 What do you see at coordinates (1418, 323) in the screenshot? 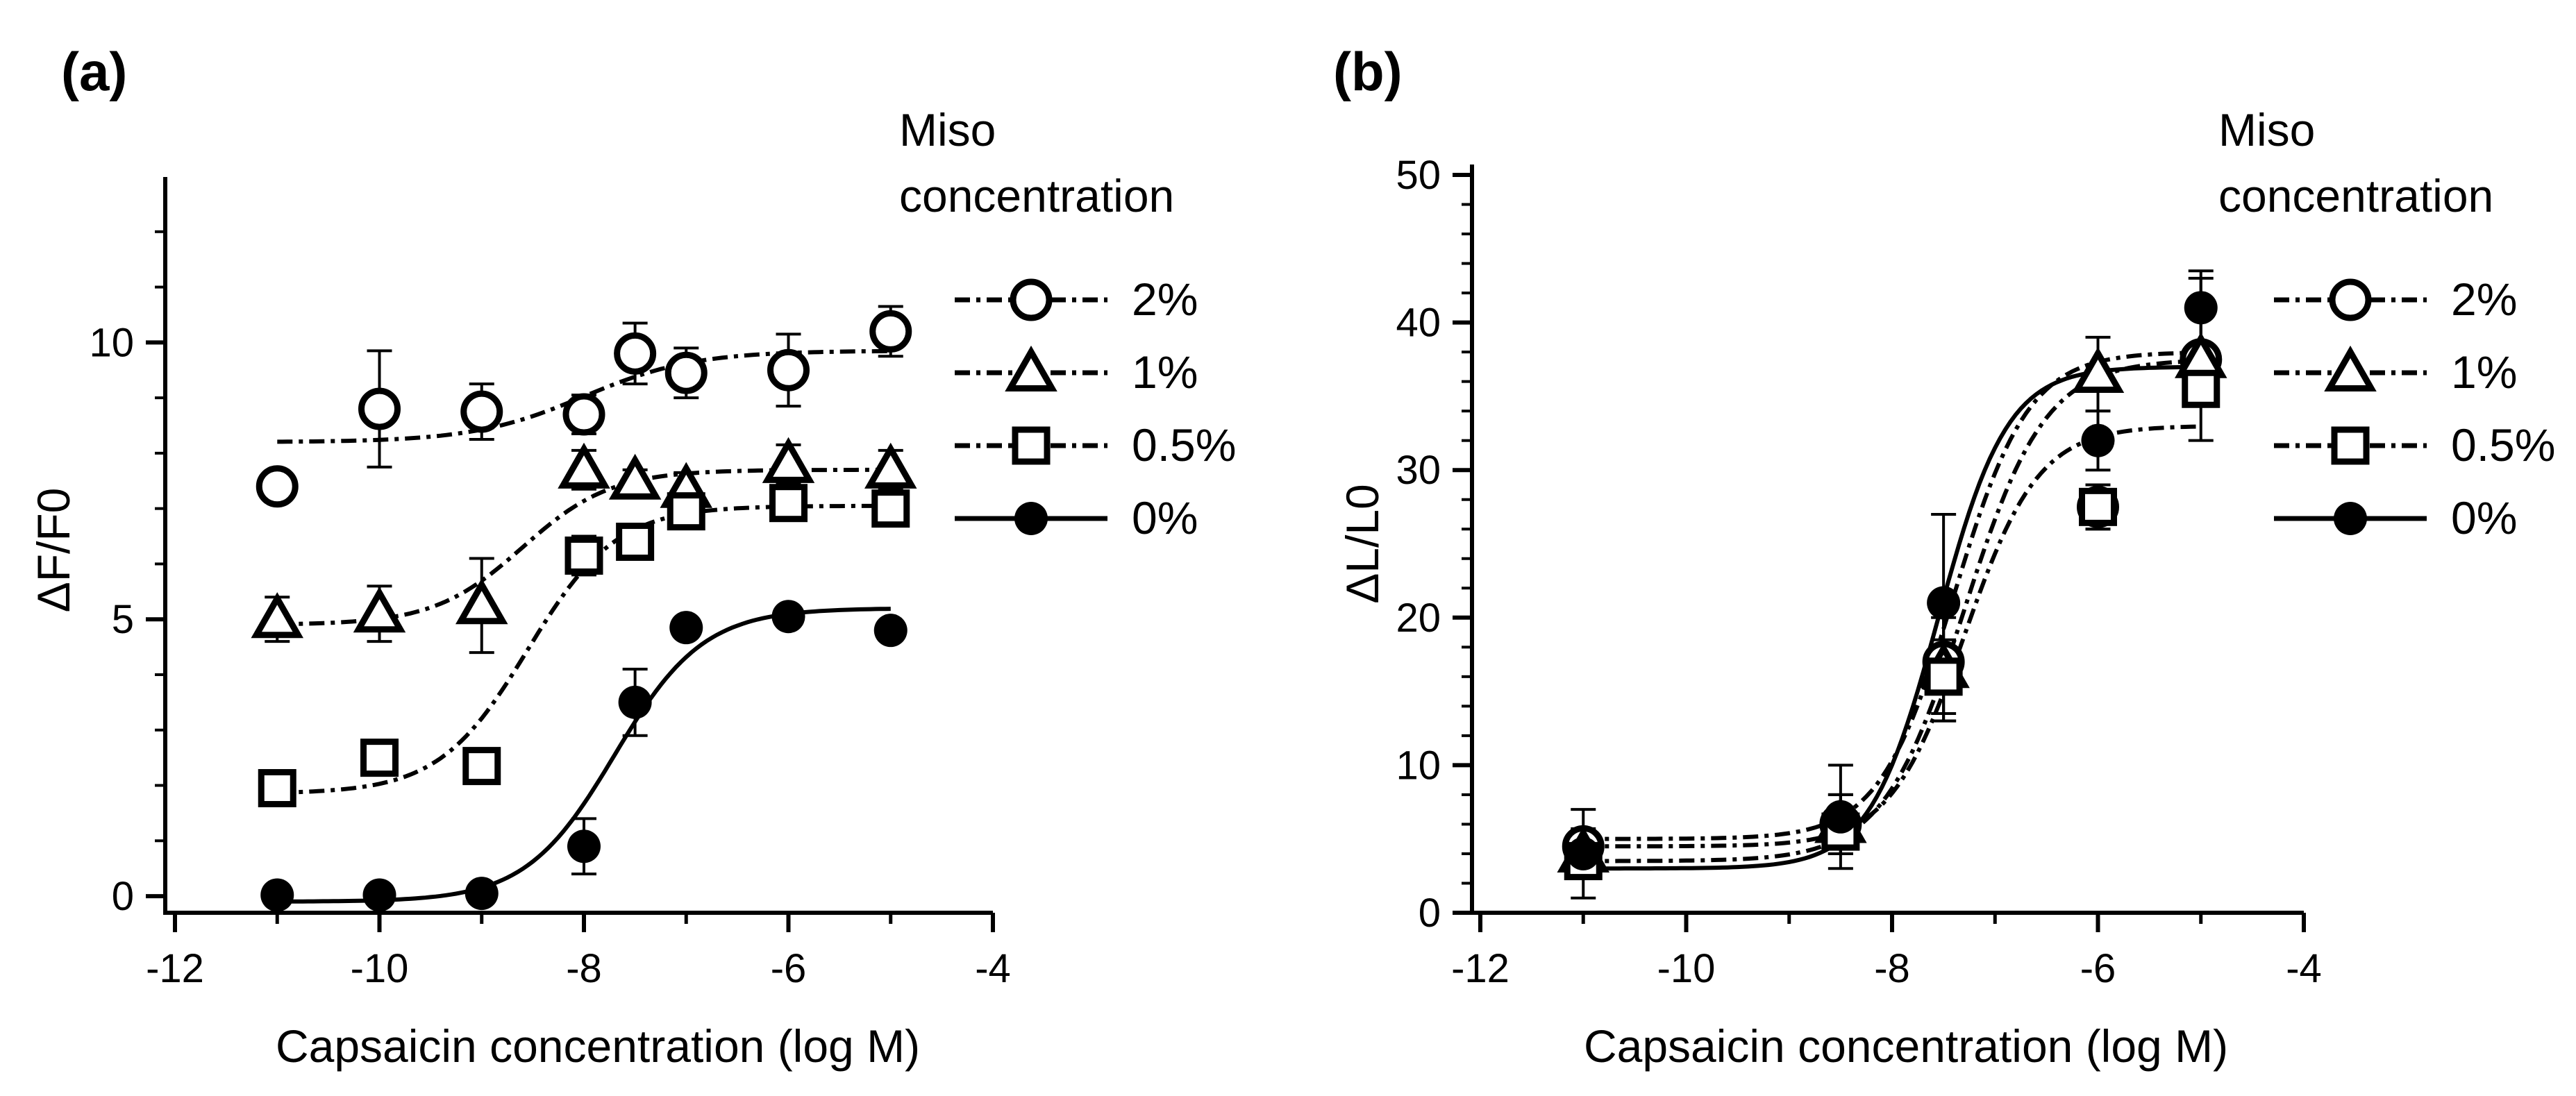
I see `panel-b-y-tick-label: 40` at bounding box center [1418, 323].